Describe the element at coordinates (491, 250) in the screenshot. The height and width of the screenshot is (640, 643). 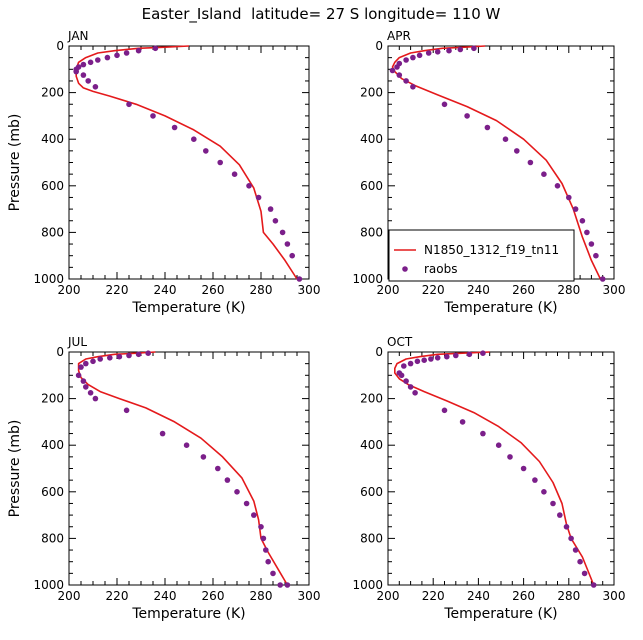
I see `legend-line-label: N1850_1312_f19_tn11` at that location.